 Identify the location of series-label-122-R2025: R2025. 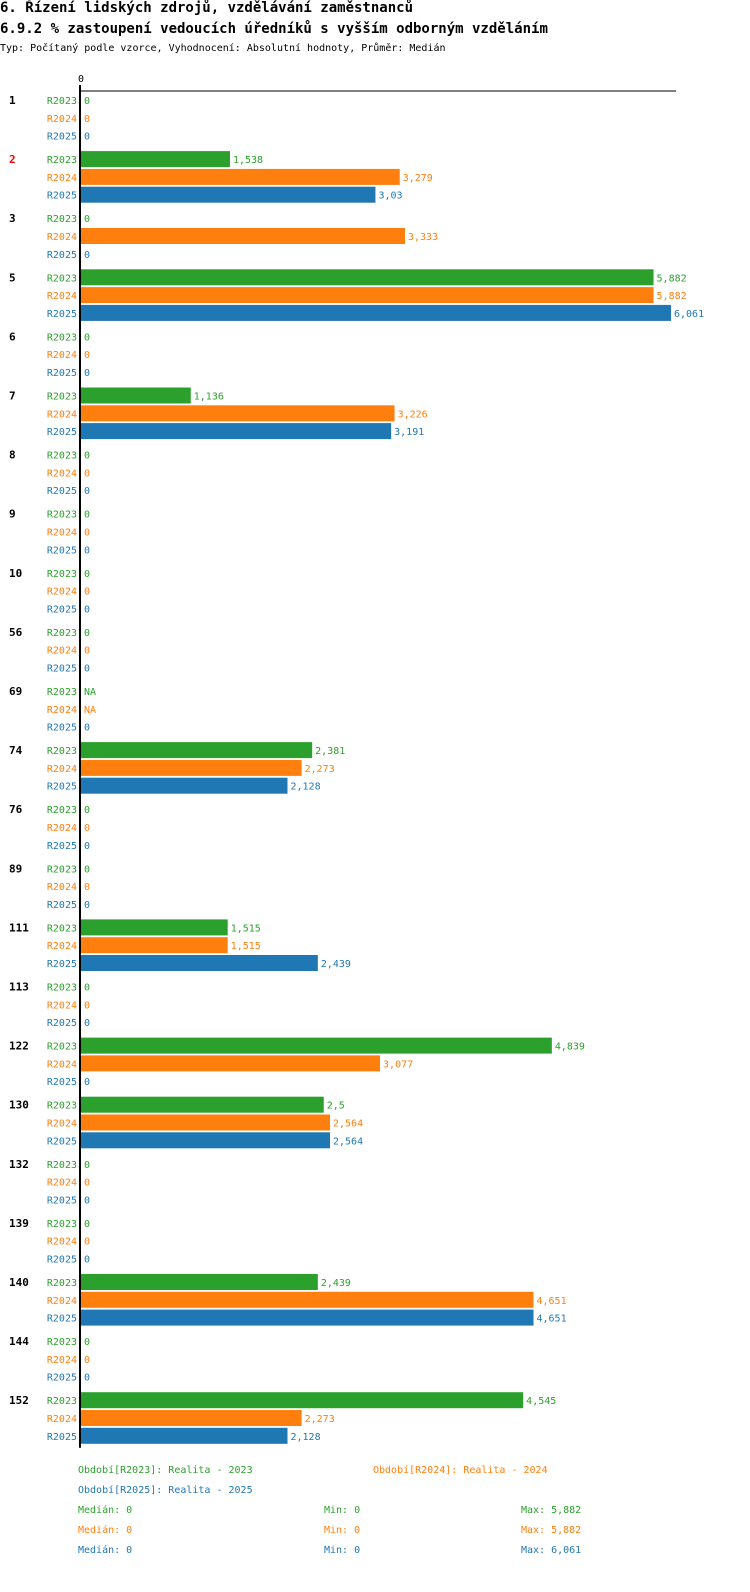
(62, 1082).